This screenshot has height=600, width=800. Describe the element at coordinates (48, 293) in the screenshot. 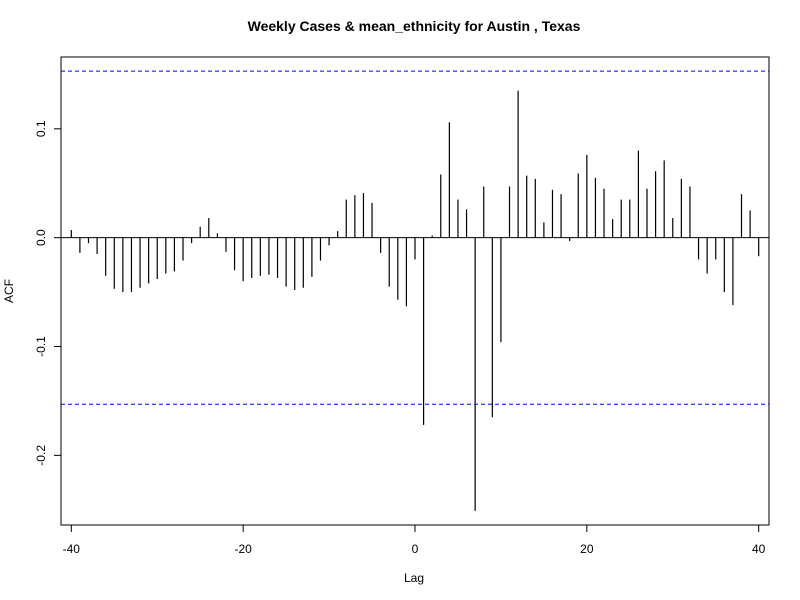

I see `y-axis: -0.2 -0.1 0.0 0.1` at that location.